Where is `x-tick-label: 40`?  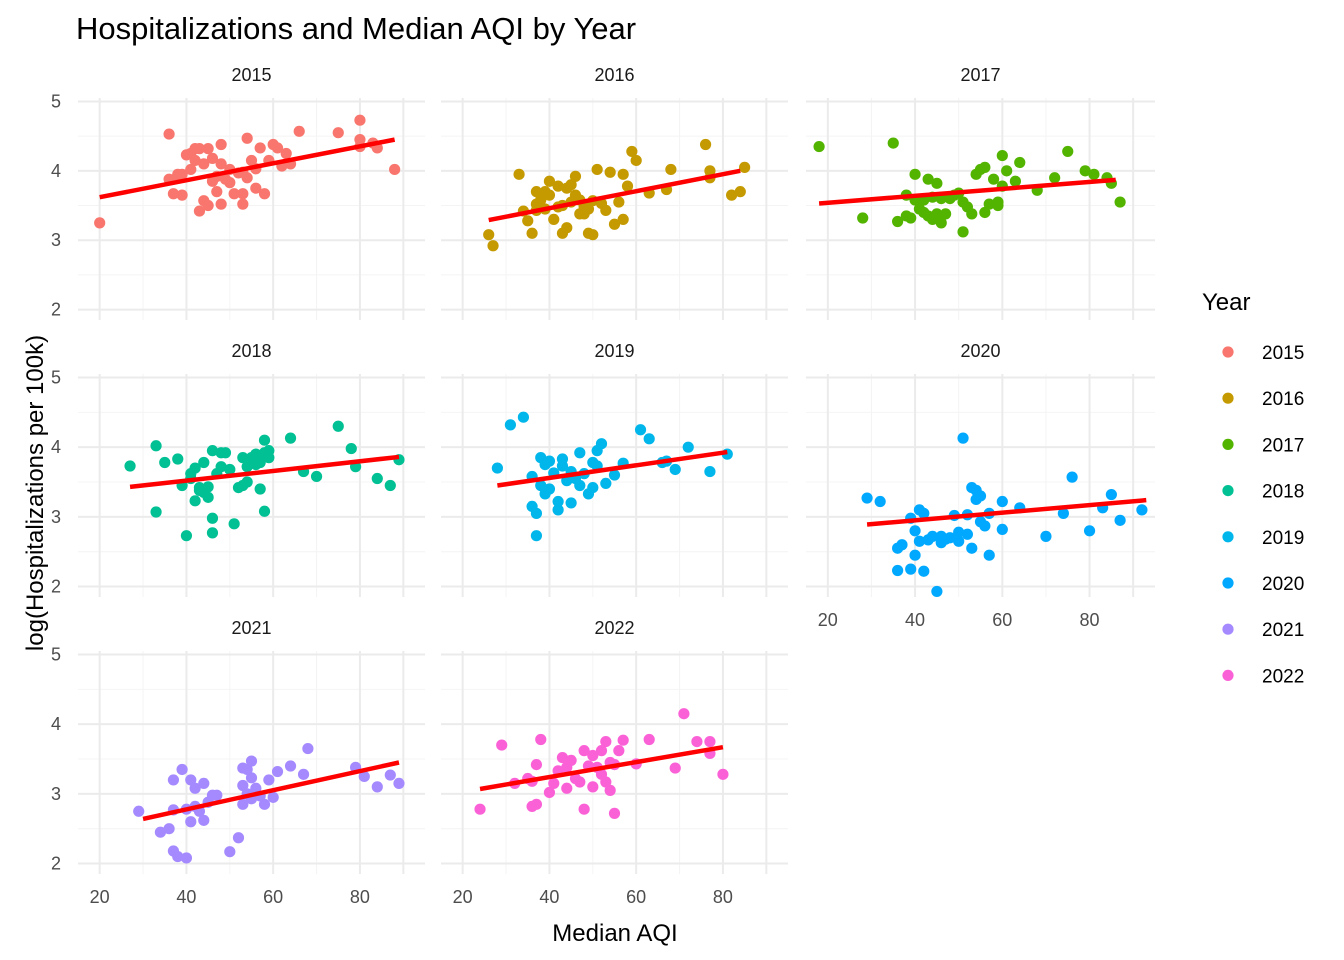
x-tick-label: 40 is located at coordinates (186, 897).